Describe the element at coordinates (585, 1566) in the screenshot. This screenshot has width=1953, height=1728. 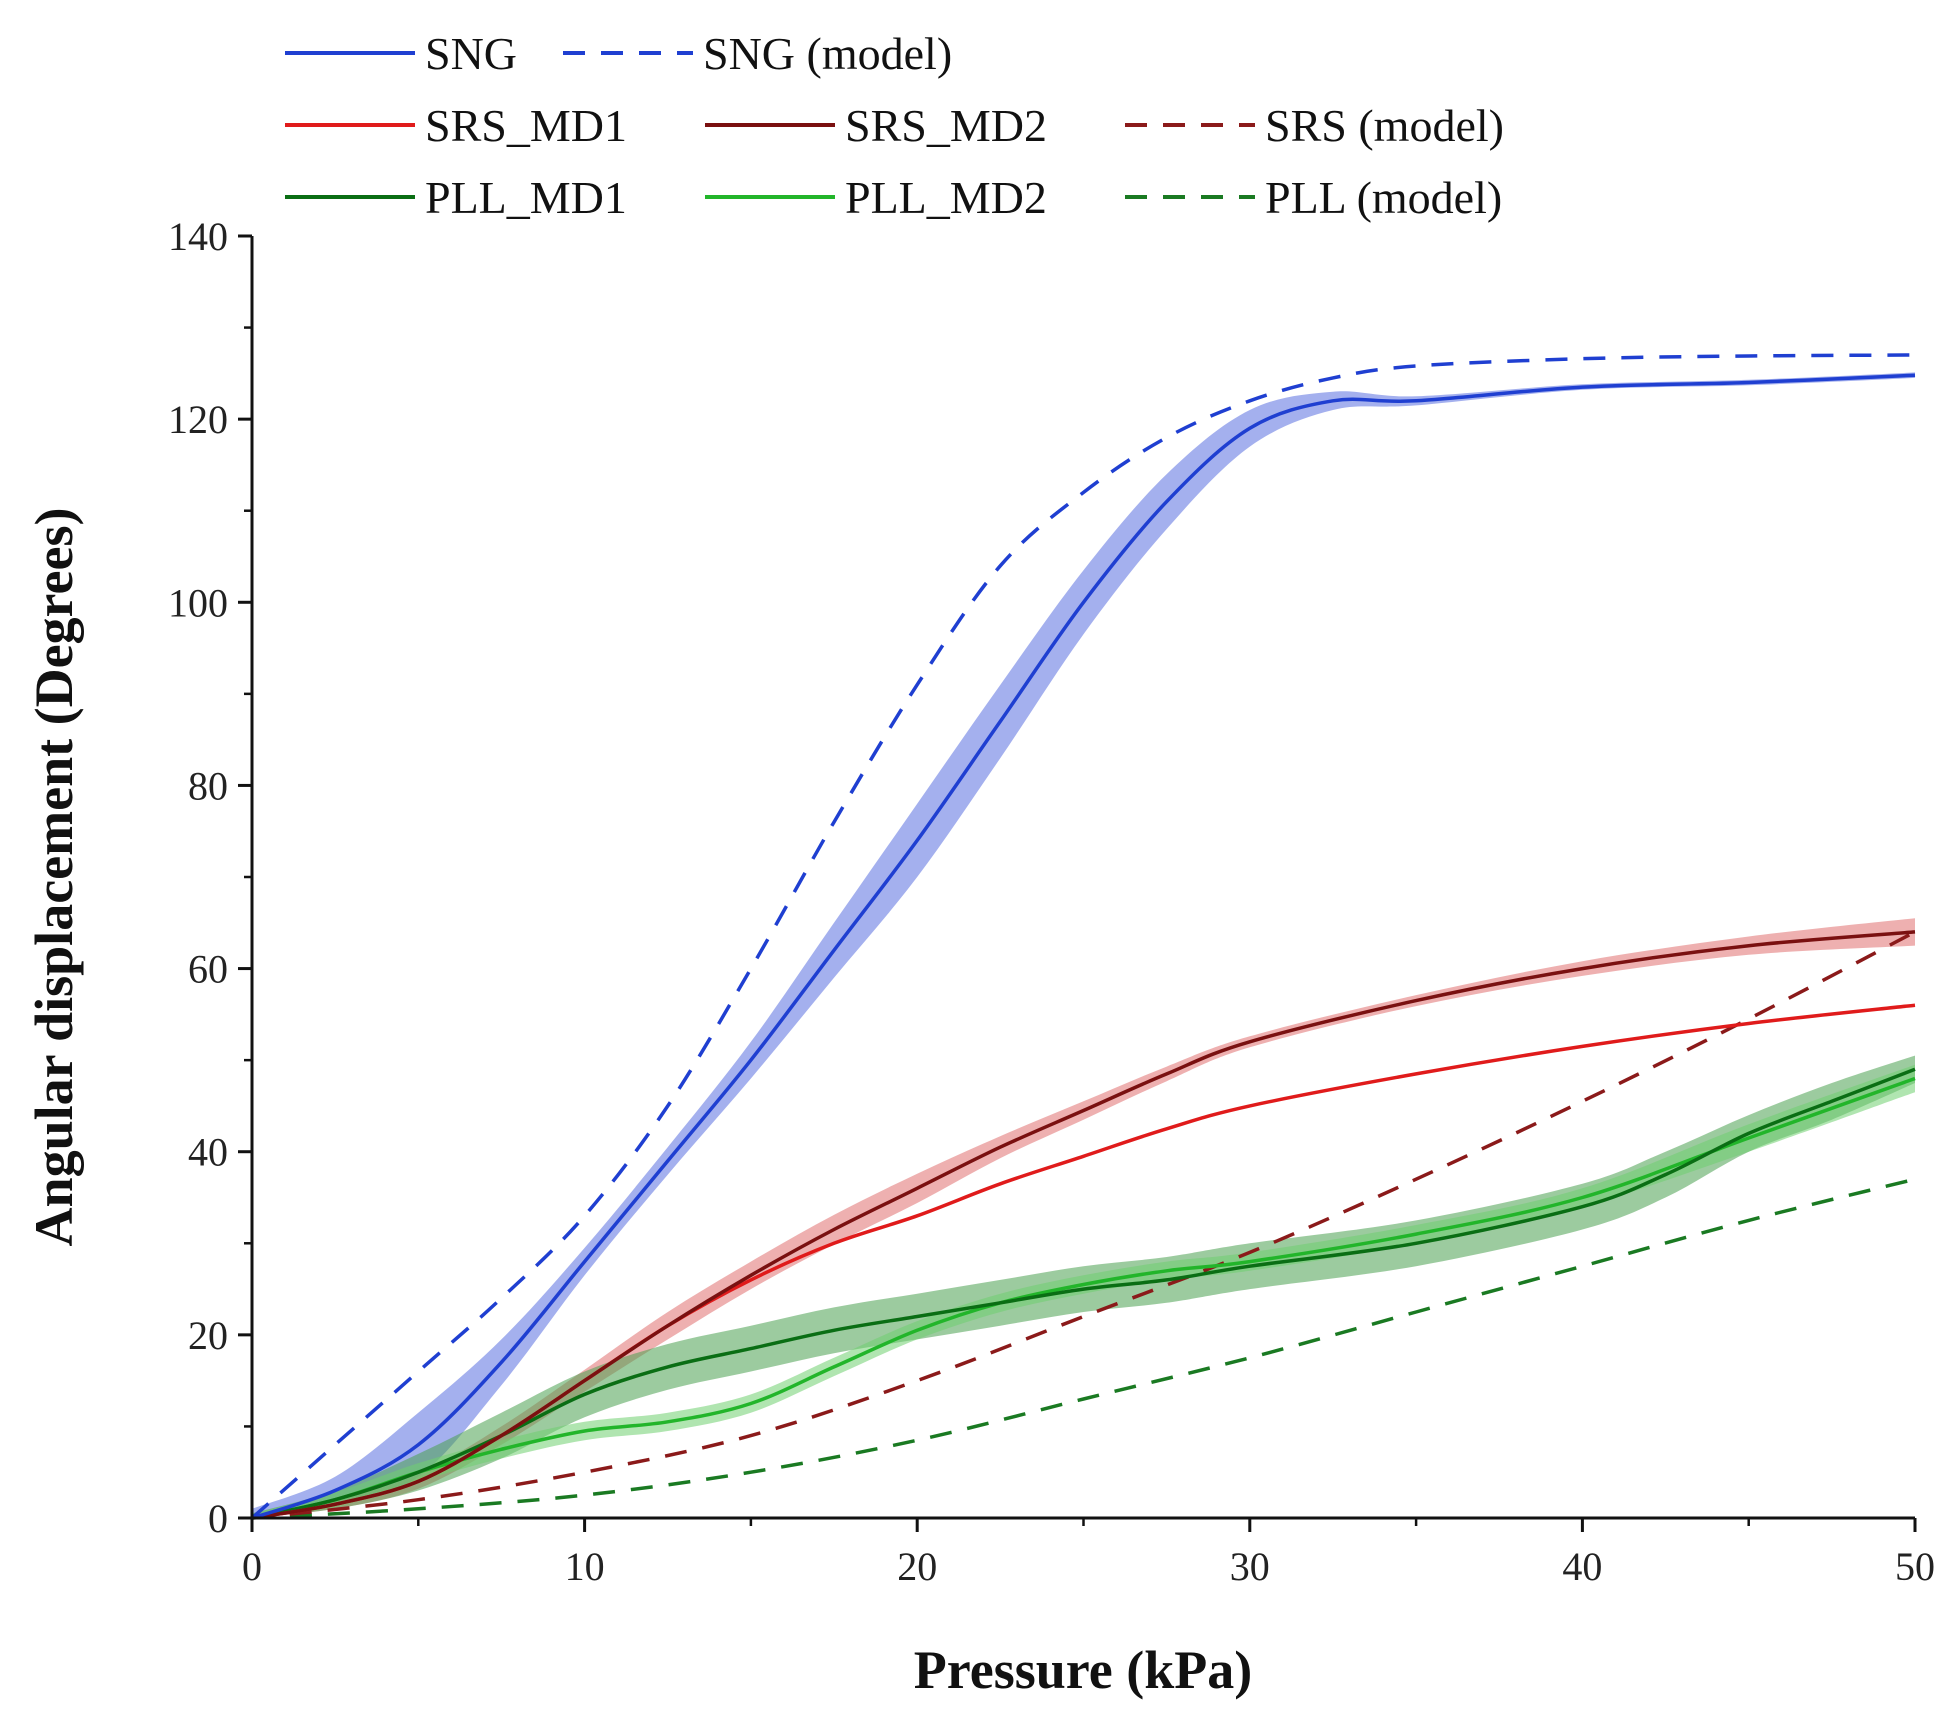
I see `x-tick-label: 10` at that location.